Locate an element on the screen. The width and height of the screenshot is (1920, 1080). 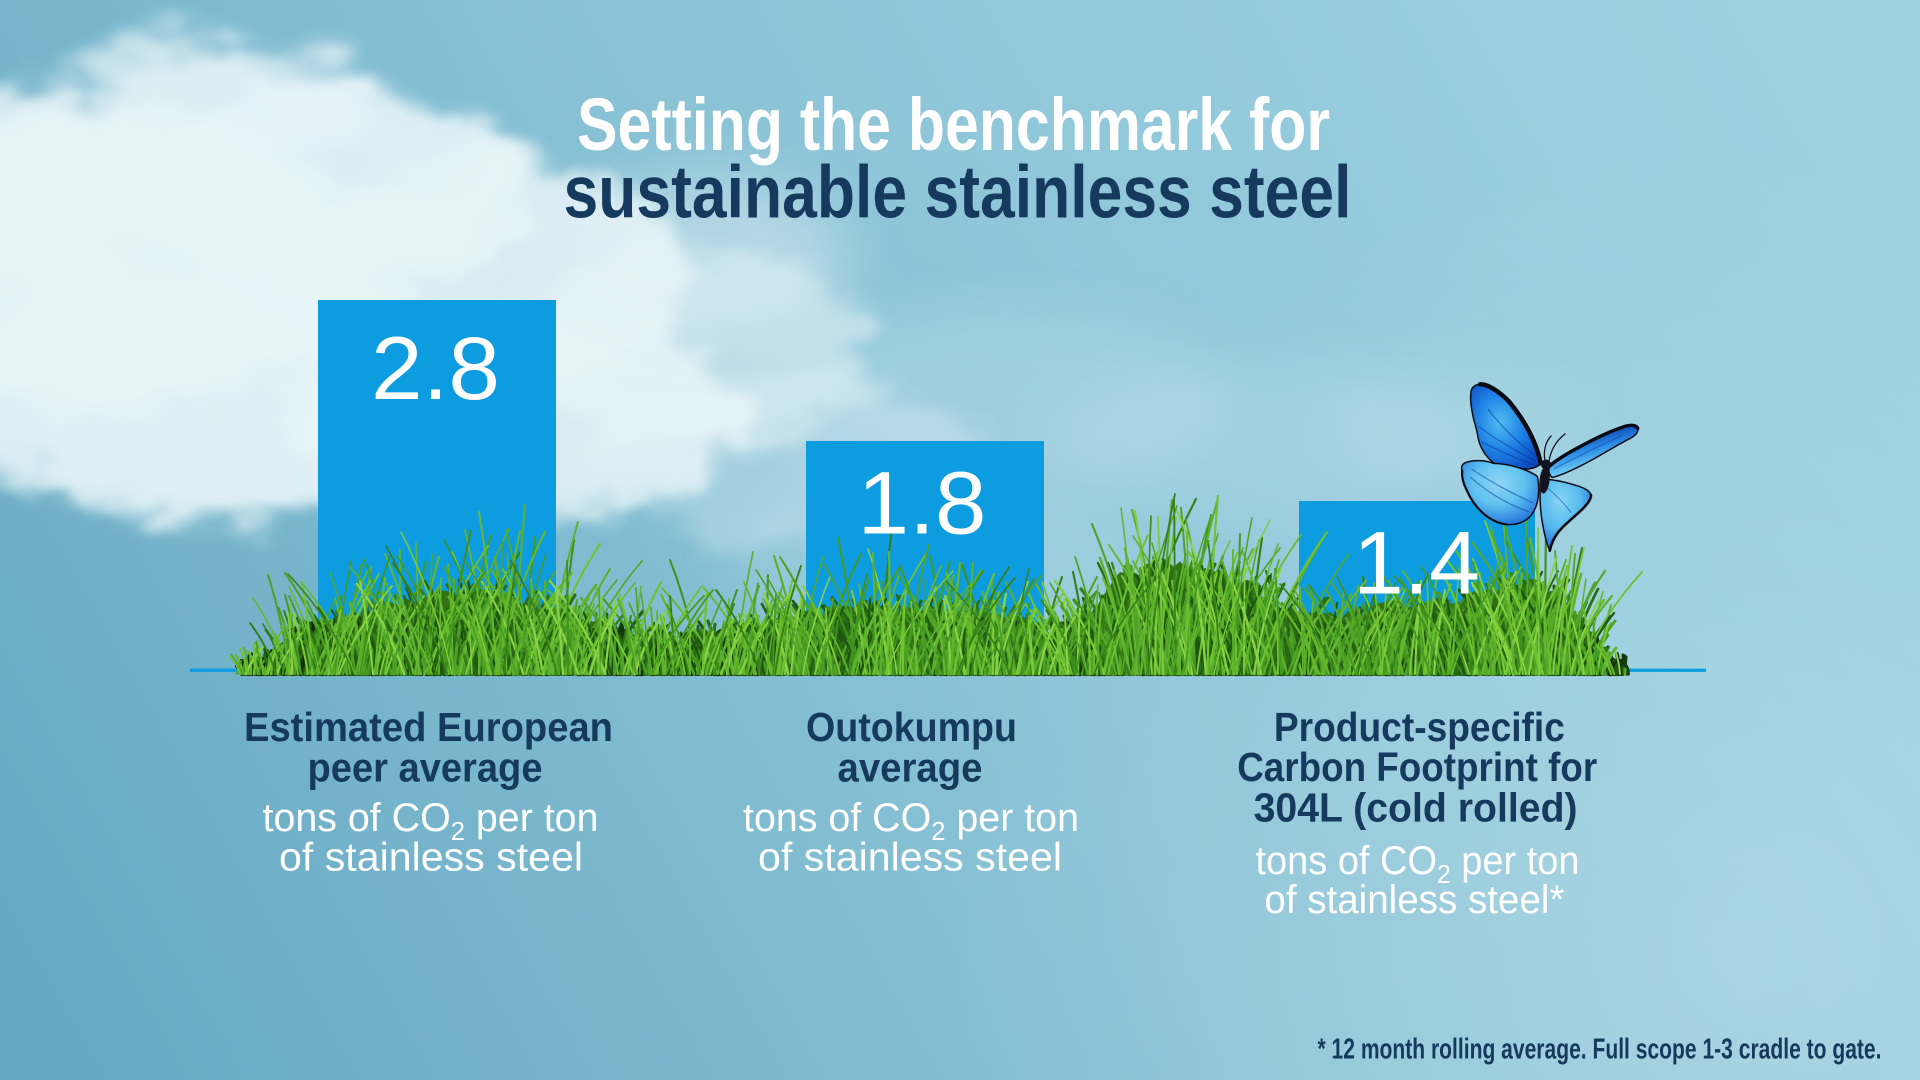
svg-text: peer average is located at coordinates (425, 768).